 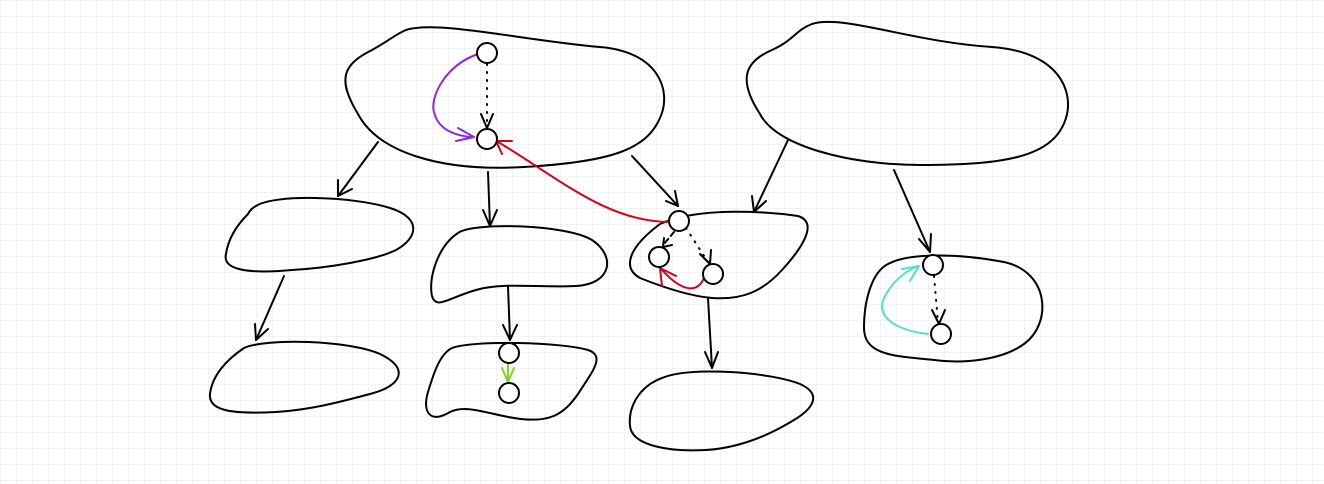 I want to click on right-node-blob, so click(x=953, y=308).